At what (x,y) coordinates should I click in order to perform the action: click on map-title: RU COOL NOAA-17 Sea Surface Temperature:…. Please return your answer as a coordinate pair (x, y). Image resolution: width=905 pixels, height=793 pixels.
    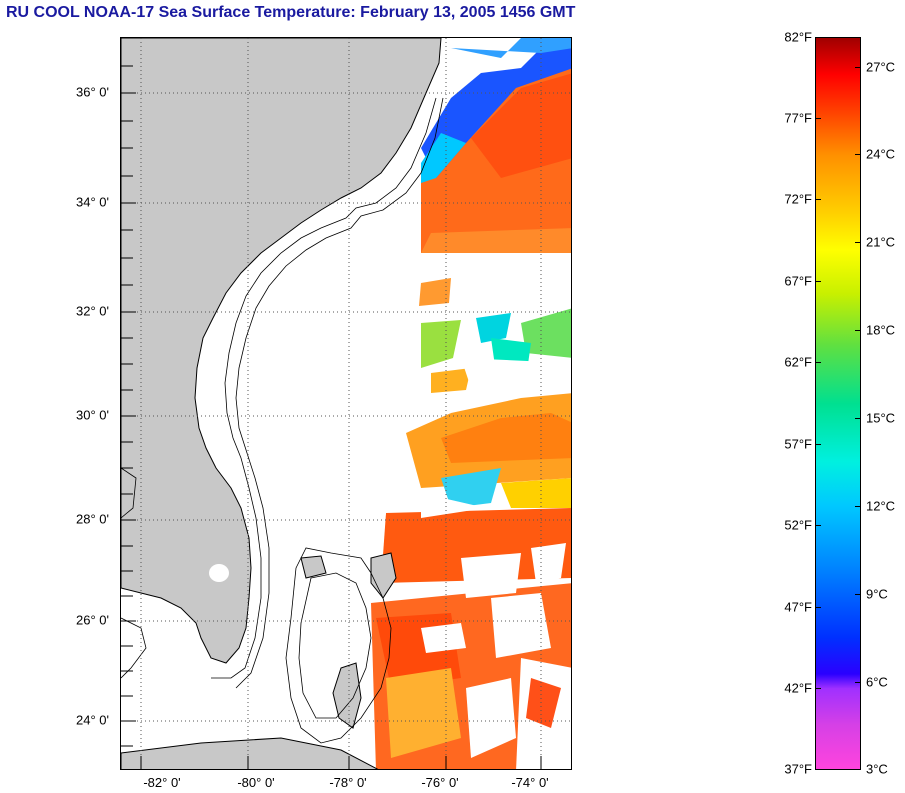
    Looking at the image, I should click on (291, 12).